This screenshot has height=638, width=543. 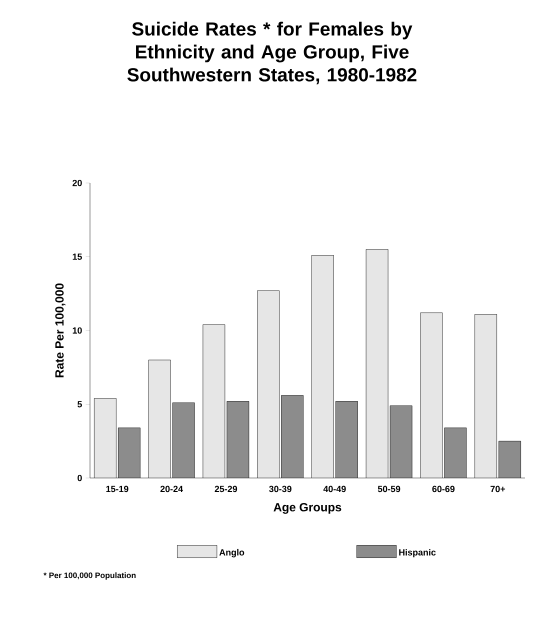 I want to click on y-axis-title: Rate Per 100,000, so click(x=60, y=330).